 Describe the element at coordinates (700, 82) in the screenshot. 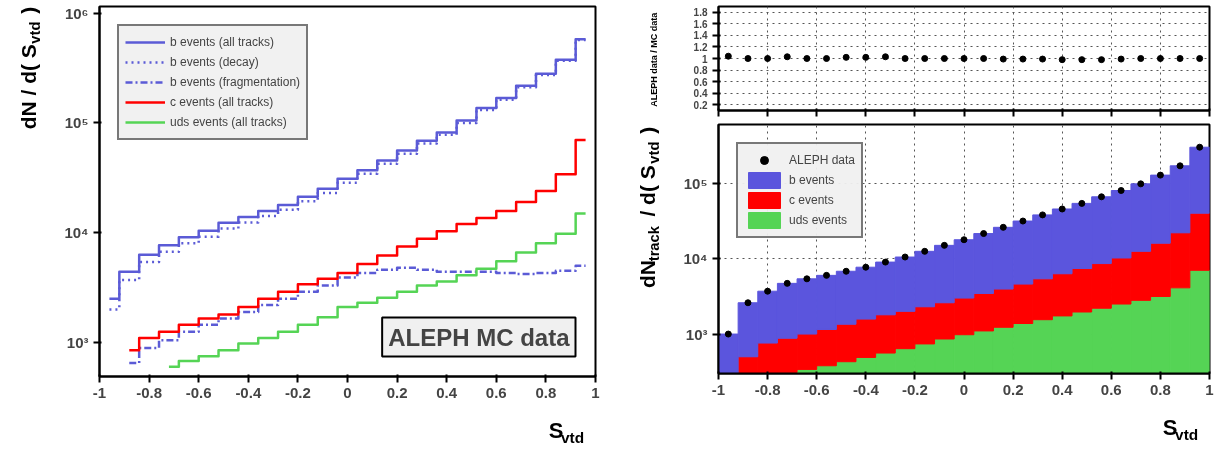

I see `y-tick-label: 0.6` at that location.